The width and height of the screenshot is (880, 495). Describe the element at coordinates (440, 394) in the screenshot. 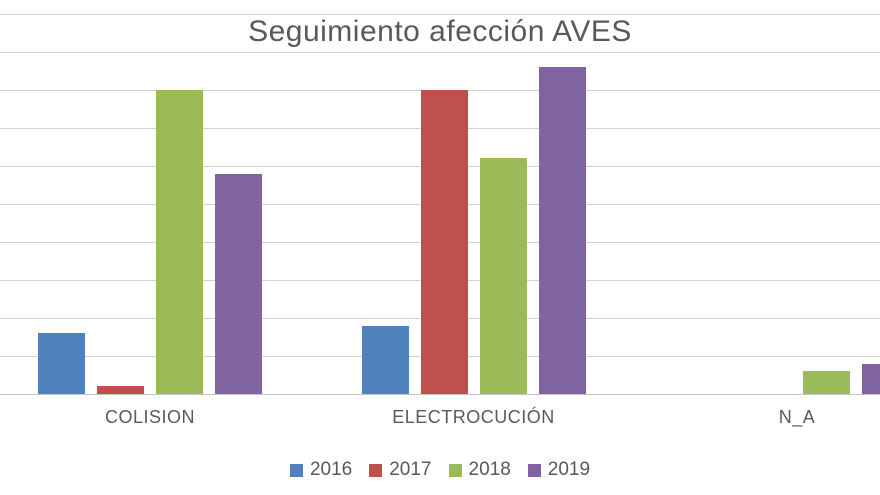

I see `x-axis-line` at that location.